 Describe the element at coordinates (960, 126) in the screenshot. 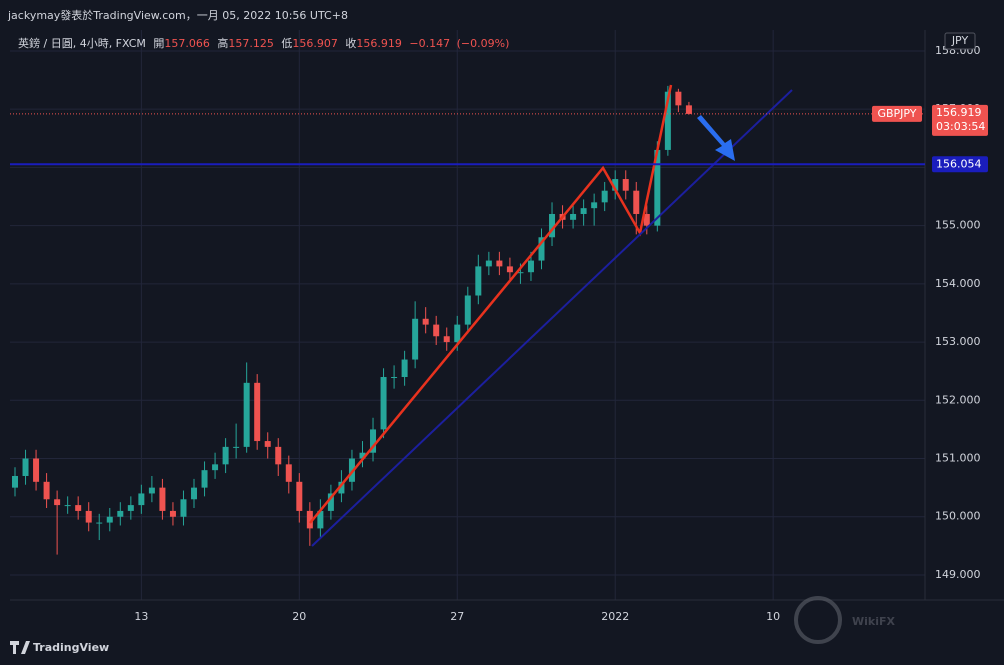

I see `countdown: 03:03:54` at that location.